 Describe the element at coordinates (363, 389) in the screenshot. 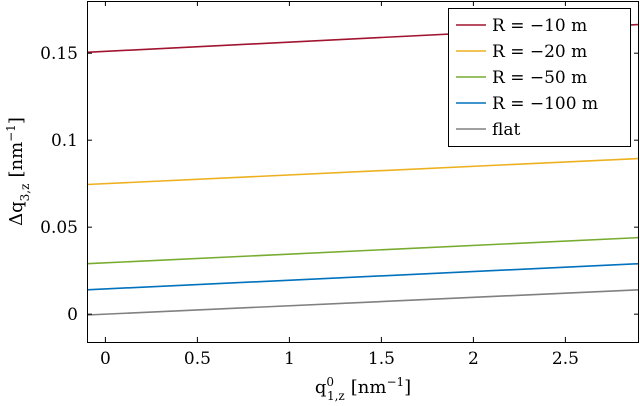

I see `x-axis-label: q0 1,z [nm−1]` at that location.